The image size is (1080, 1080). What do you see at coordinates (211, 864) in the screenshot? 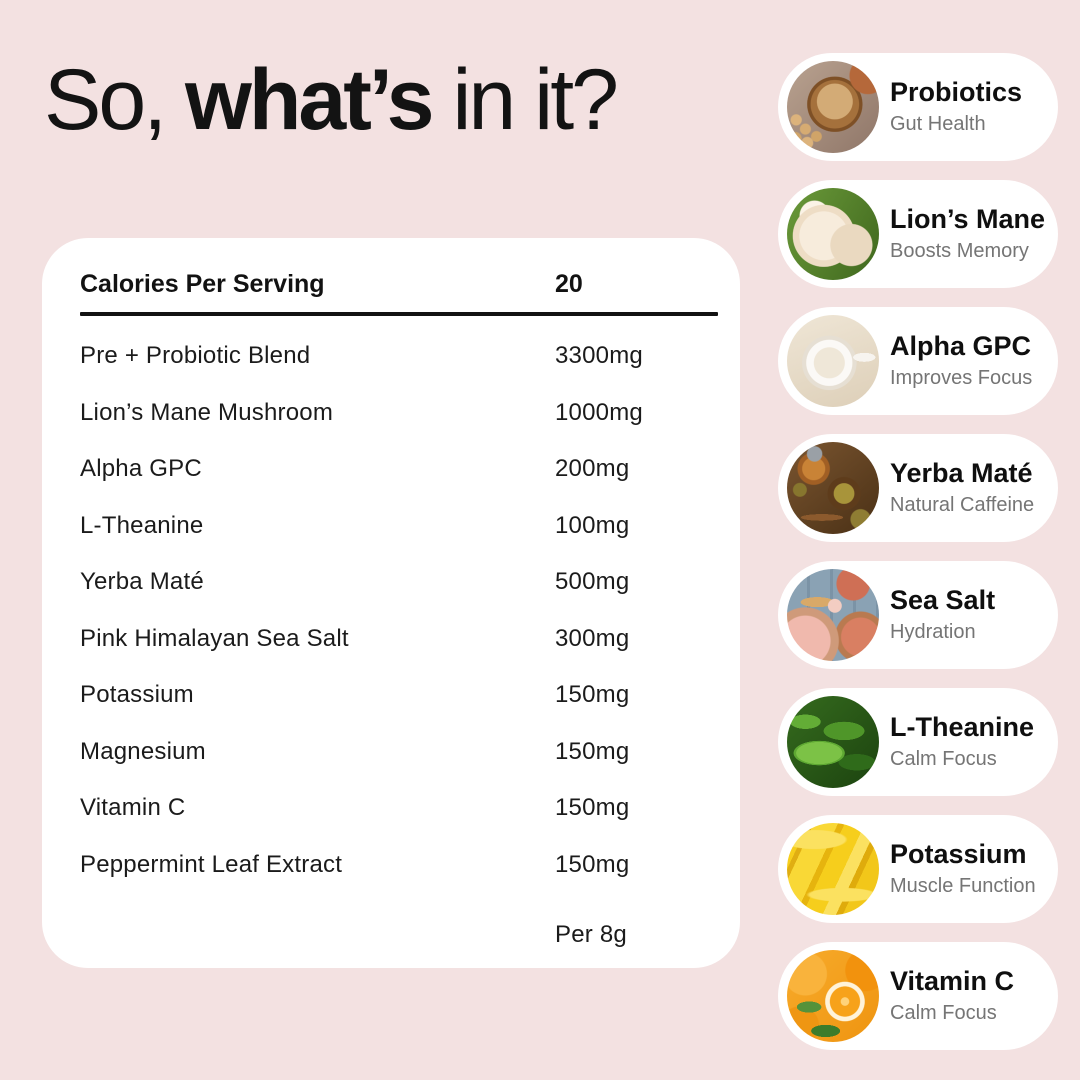
I see `ingredient-label: Peppermint Leaf Extract` at bounding box center [211, 864].